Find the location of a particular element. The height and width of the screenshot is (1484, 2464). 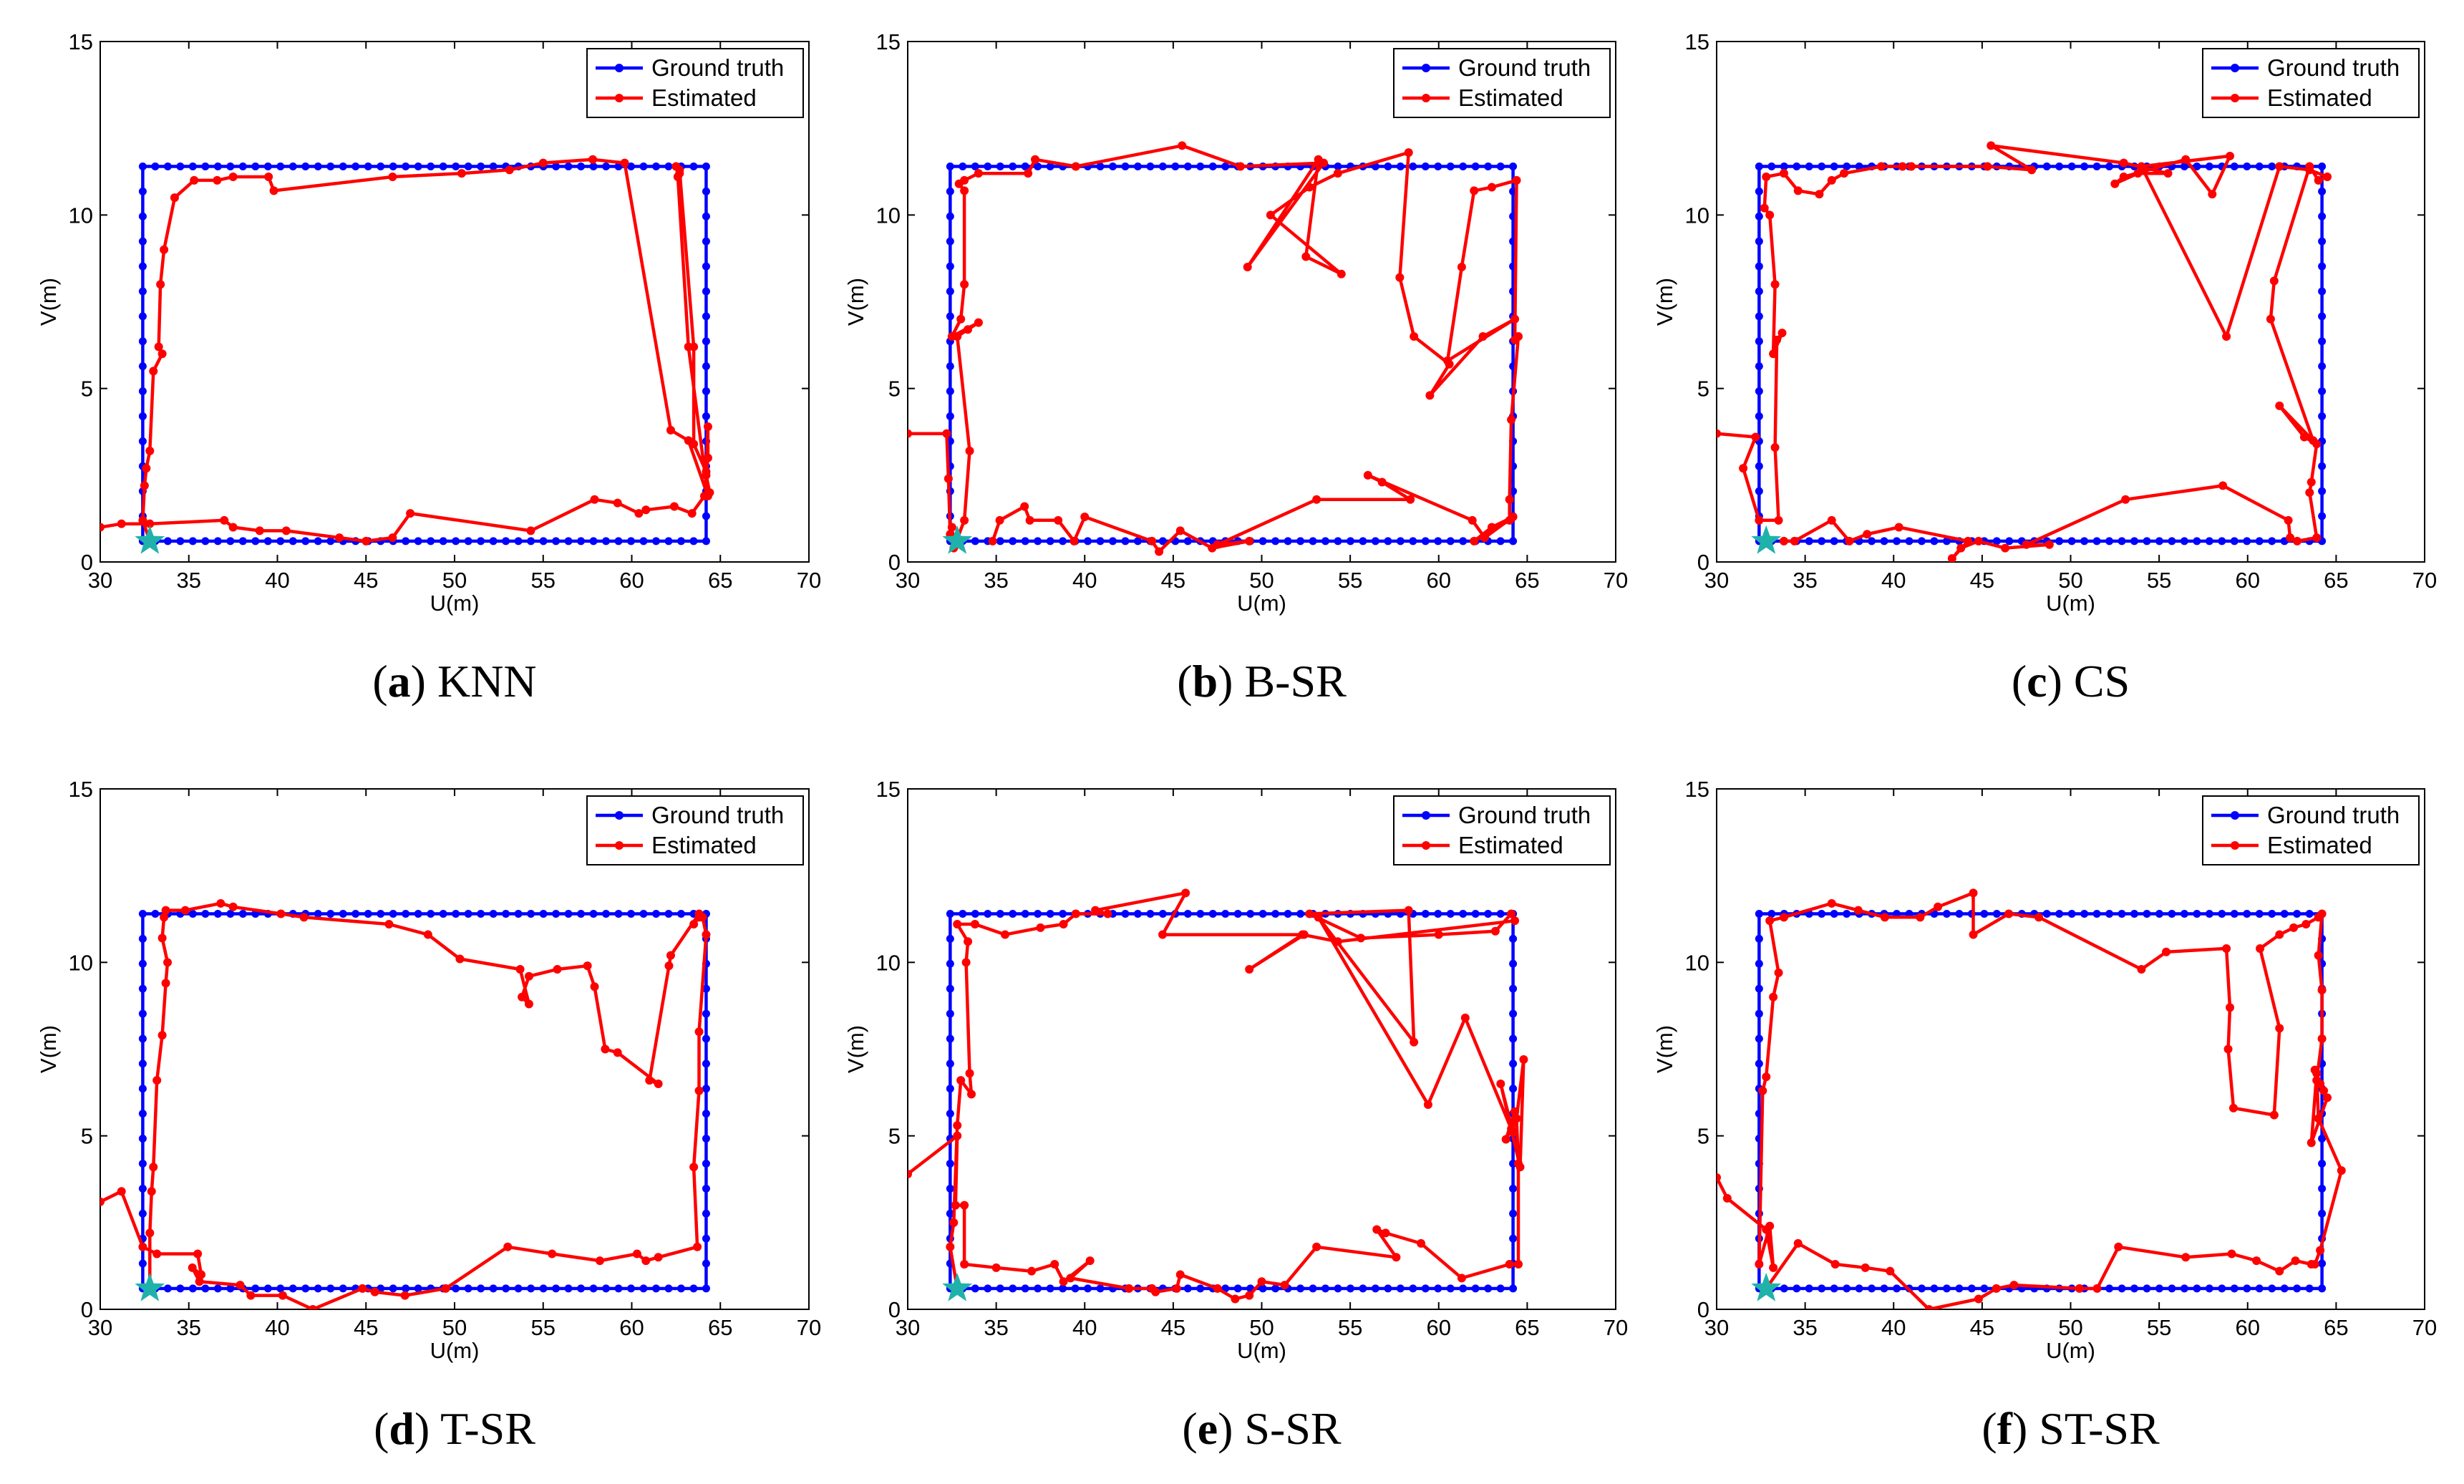

x-tick-label: 40 is located at coordinates (1894, 1327).